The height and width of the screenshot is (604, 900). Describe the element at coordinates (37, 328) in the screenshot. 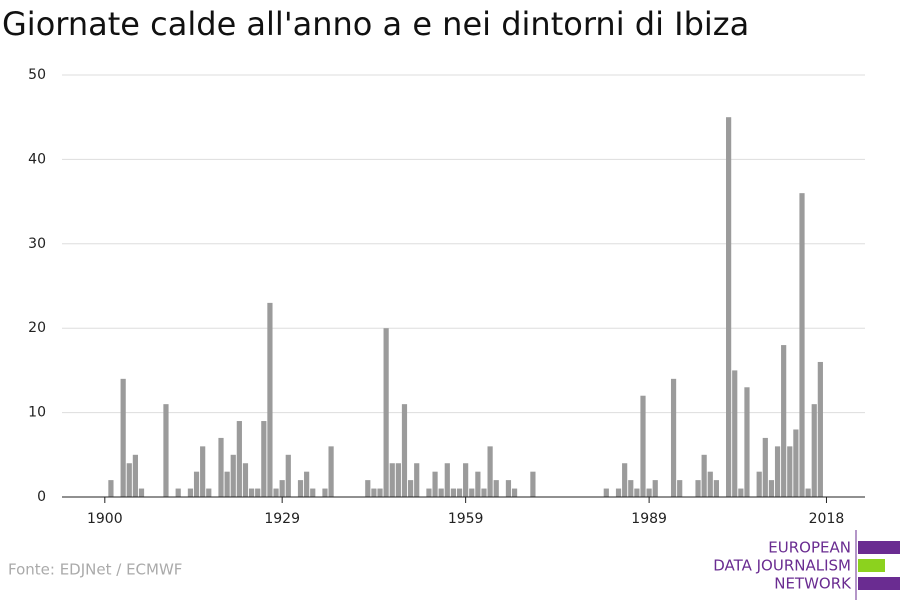

I see `y-tick-label: 20` at that location.